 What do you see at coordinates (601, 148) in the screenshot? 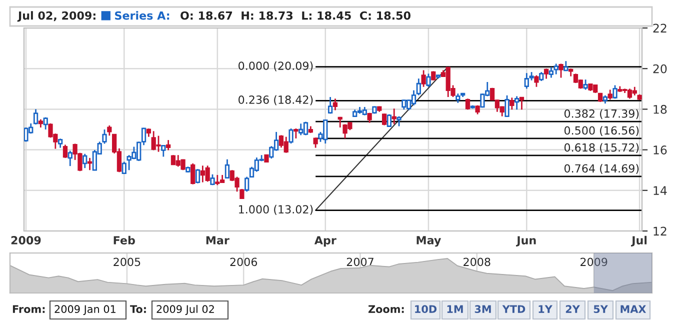
I see `ref-line-label: 0.618 (15.72)` at bounding box center [601, 148].